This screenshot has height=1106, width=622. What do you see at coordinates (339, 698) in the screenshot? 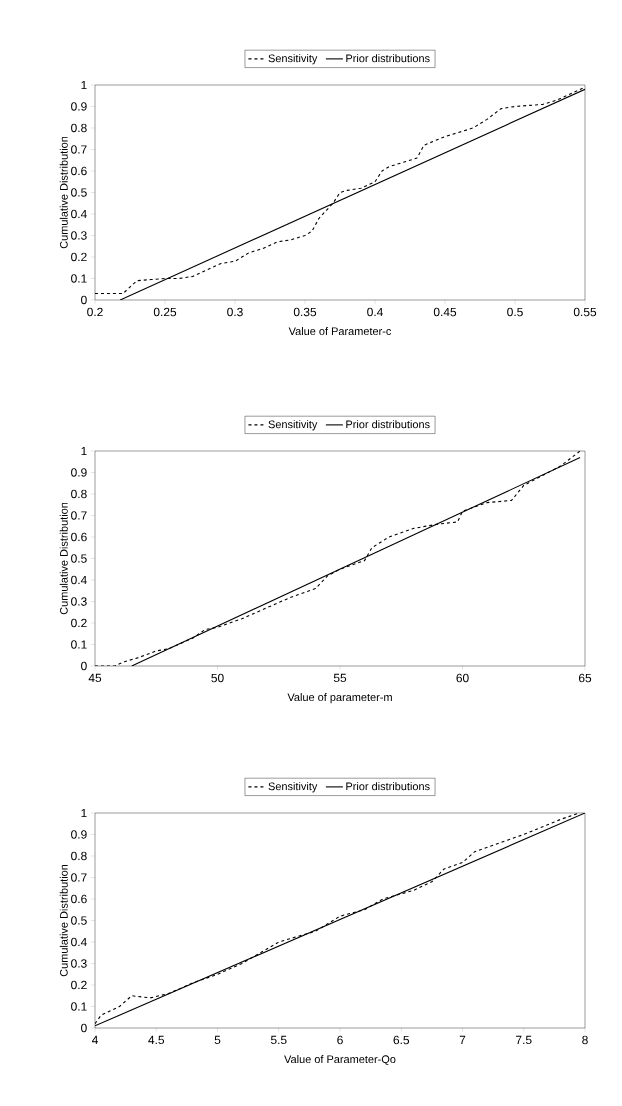
I see `x-axis-title: Value of parameter-m` at bounding box center [339, 698].